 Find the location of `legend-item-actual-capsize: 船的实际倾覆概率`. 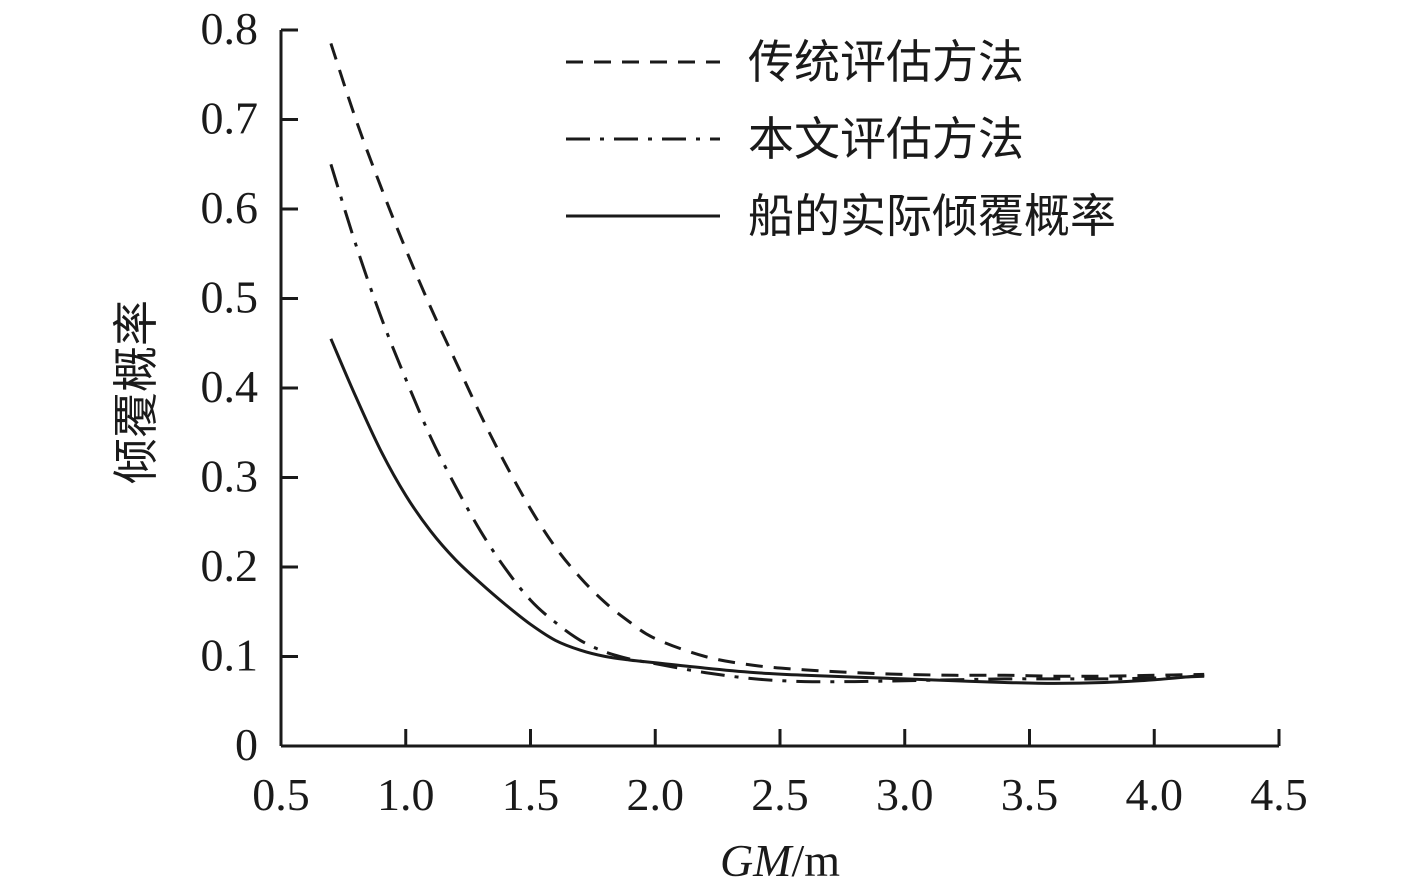

legend-item-actual-capsize: 船的实际倾覆概率 is located at coordinates (841, 216).